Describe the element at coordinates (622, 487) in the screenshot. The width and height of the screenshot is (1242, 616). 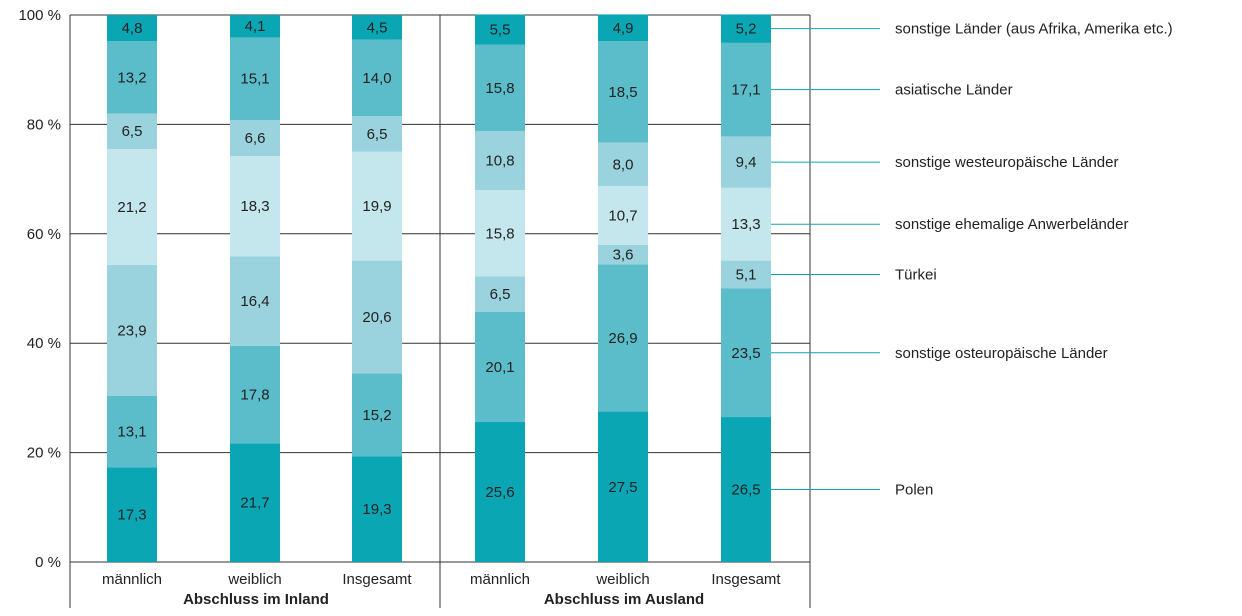
I see `data-label: 27,5` at that location.